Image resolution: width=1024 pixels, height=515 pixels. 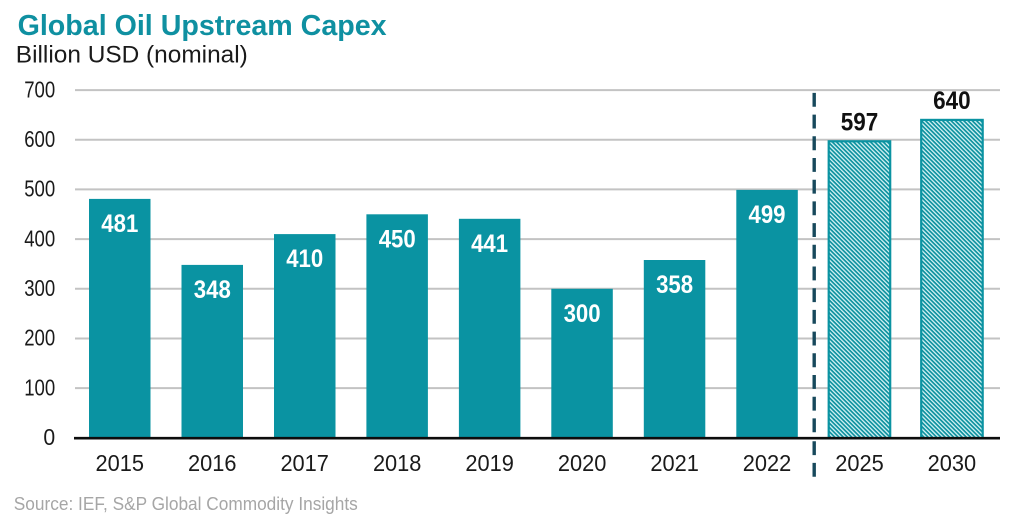 What do you see at coordinates (39, 338) in the screenshot?
I see `svg-text: 200` at bounding box center [39, 338].